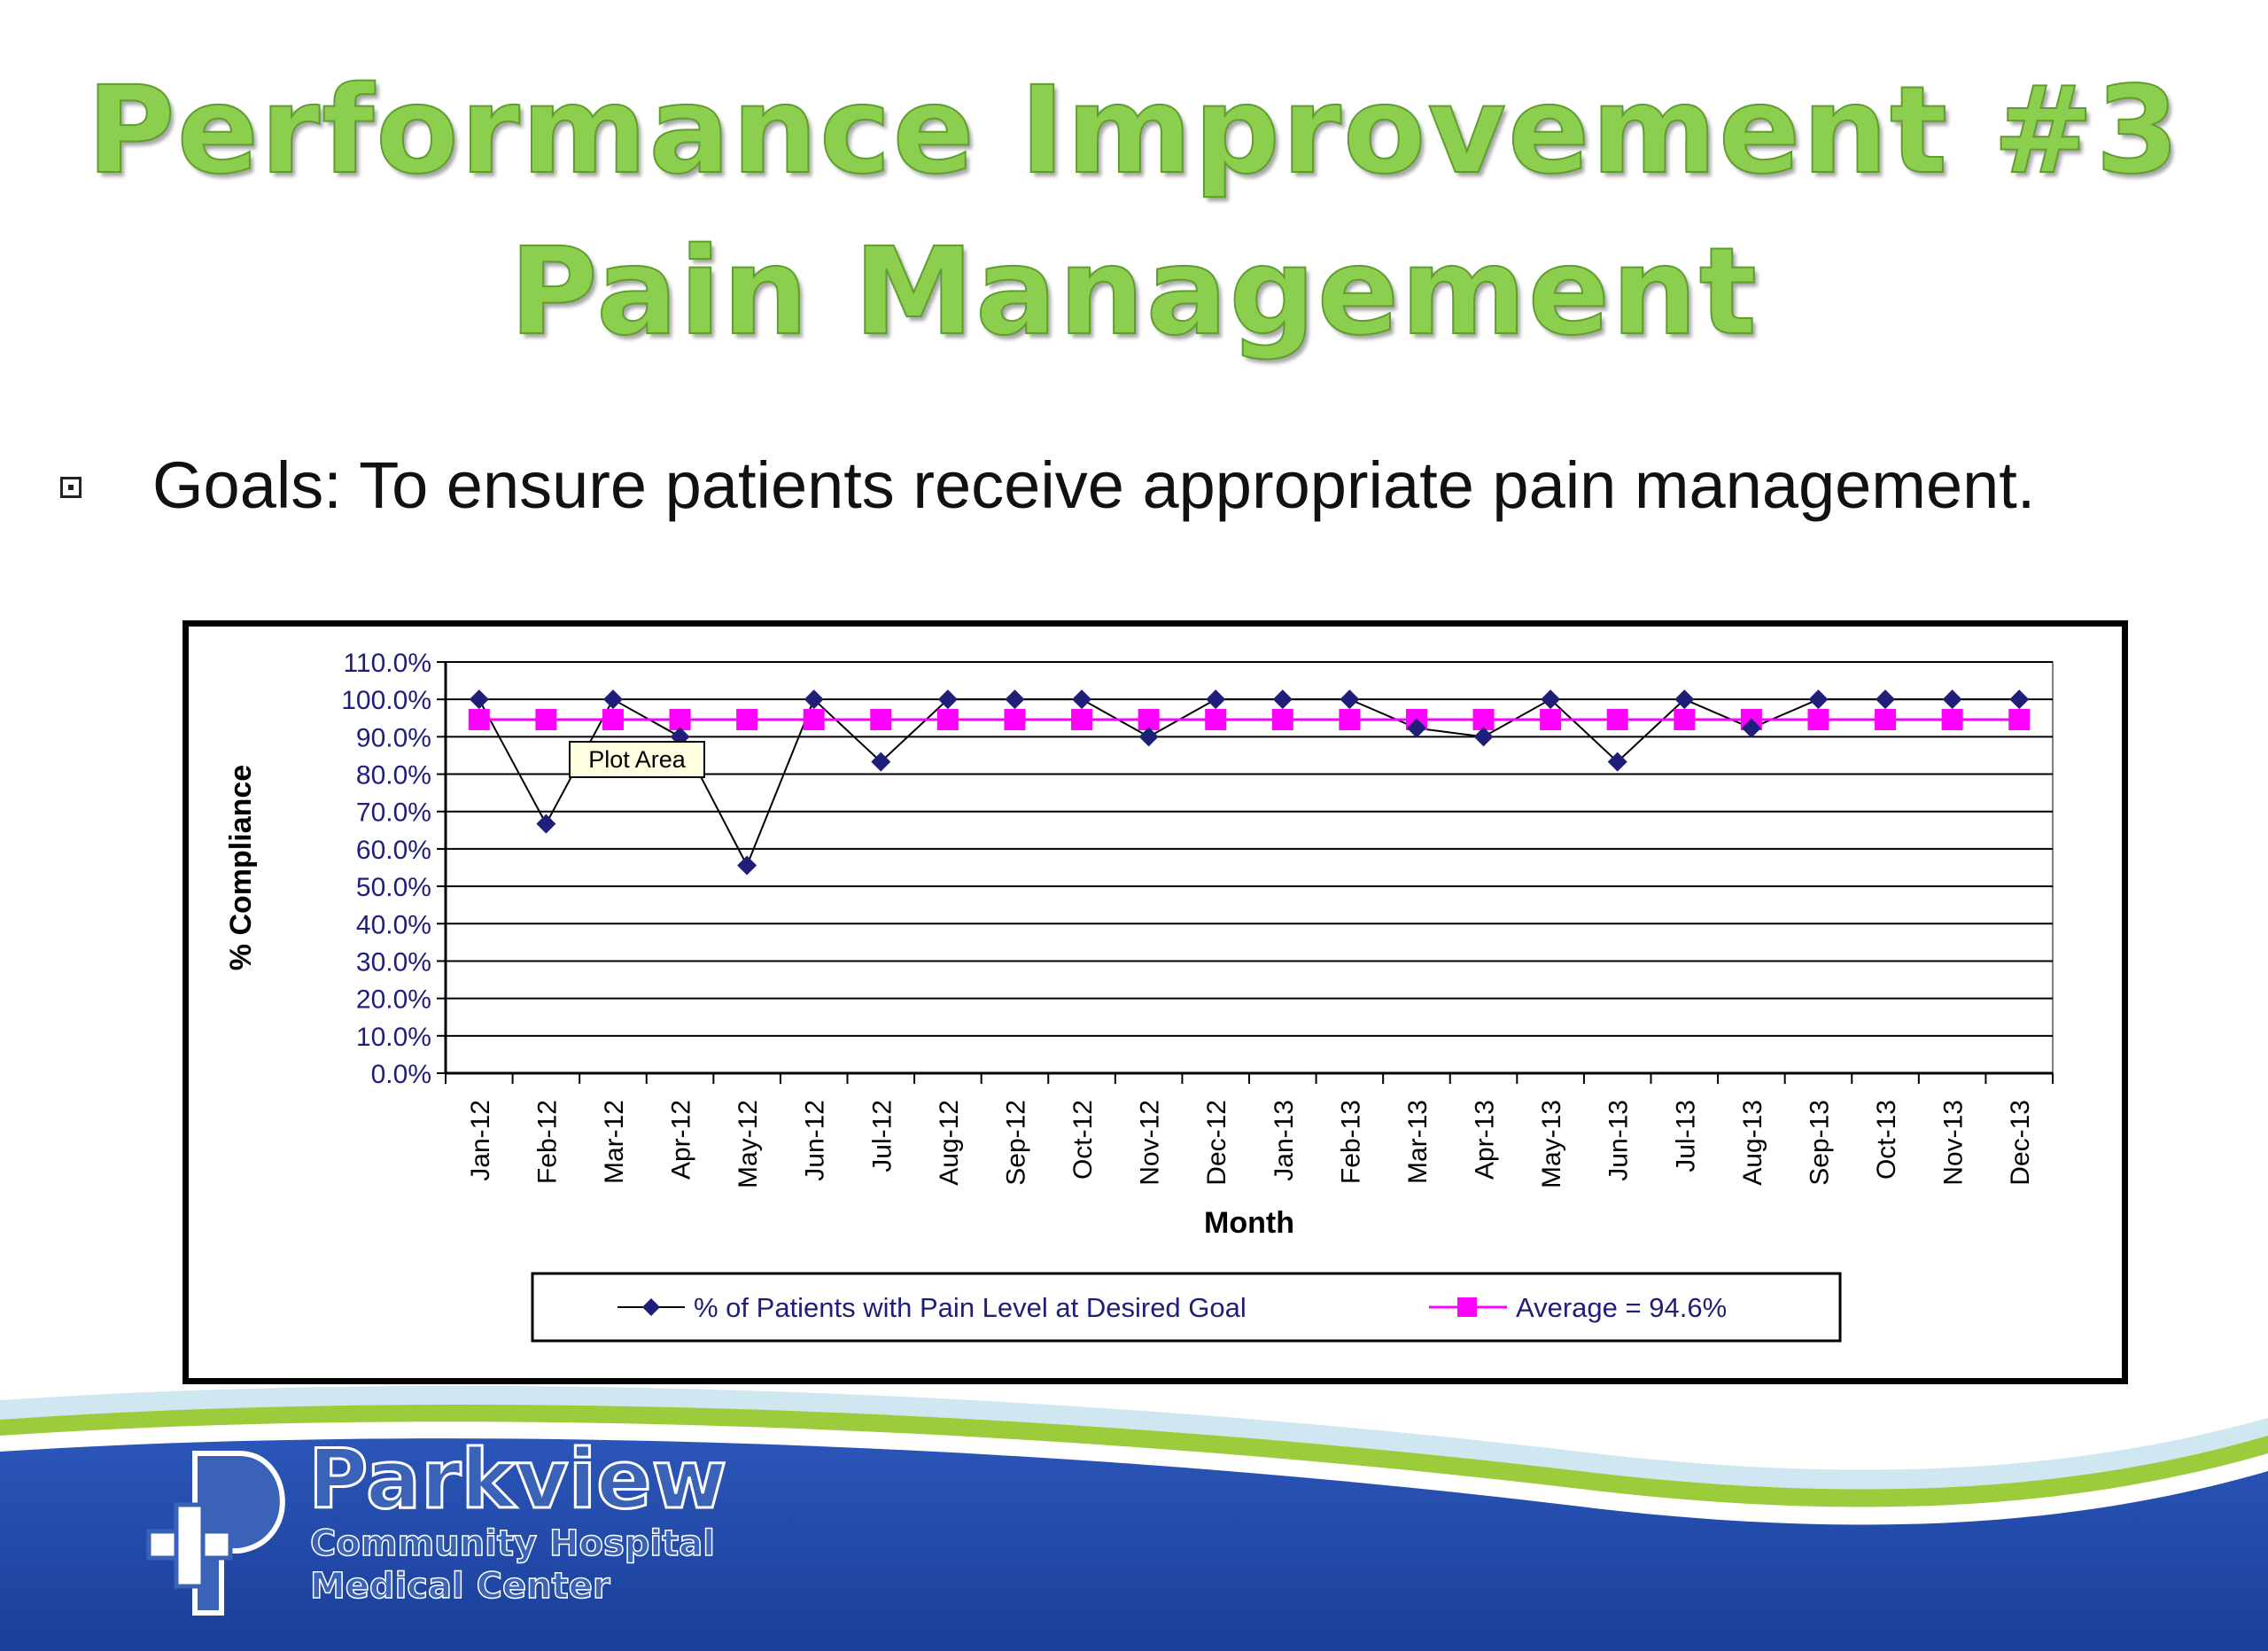 This screenshot has height=1651, width=2268. Describe the element at coordinates (459, 1587) in the screenshot. I see `logo-subtitle-line2: Medical Center` at that location.